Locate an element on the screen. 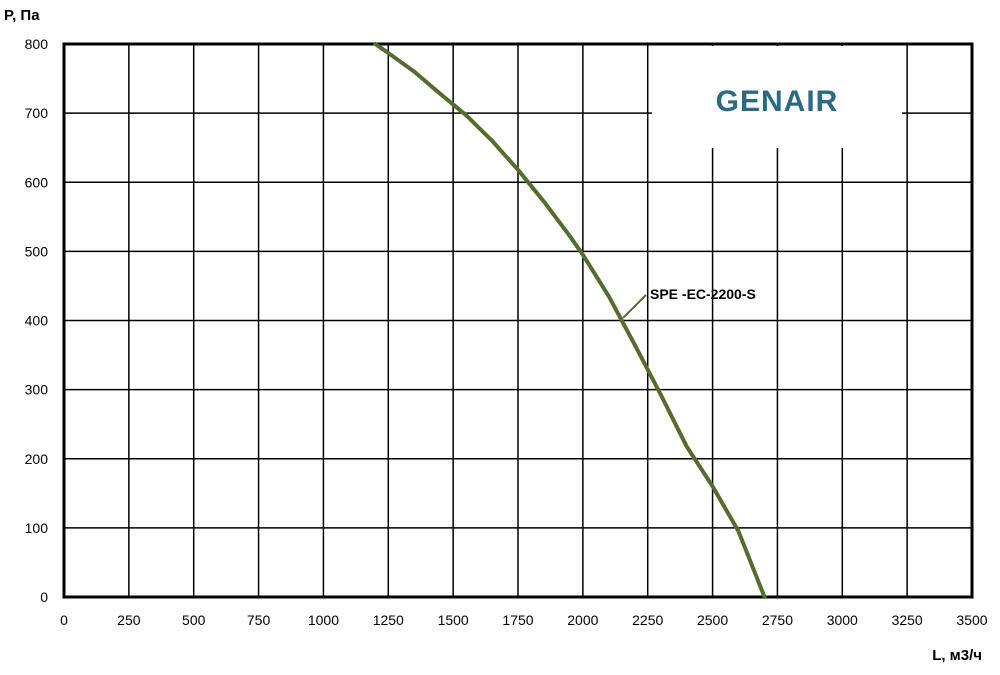  y-tick-label: 400 is located at coordinates (37, 321).